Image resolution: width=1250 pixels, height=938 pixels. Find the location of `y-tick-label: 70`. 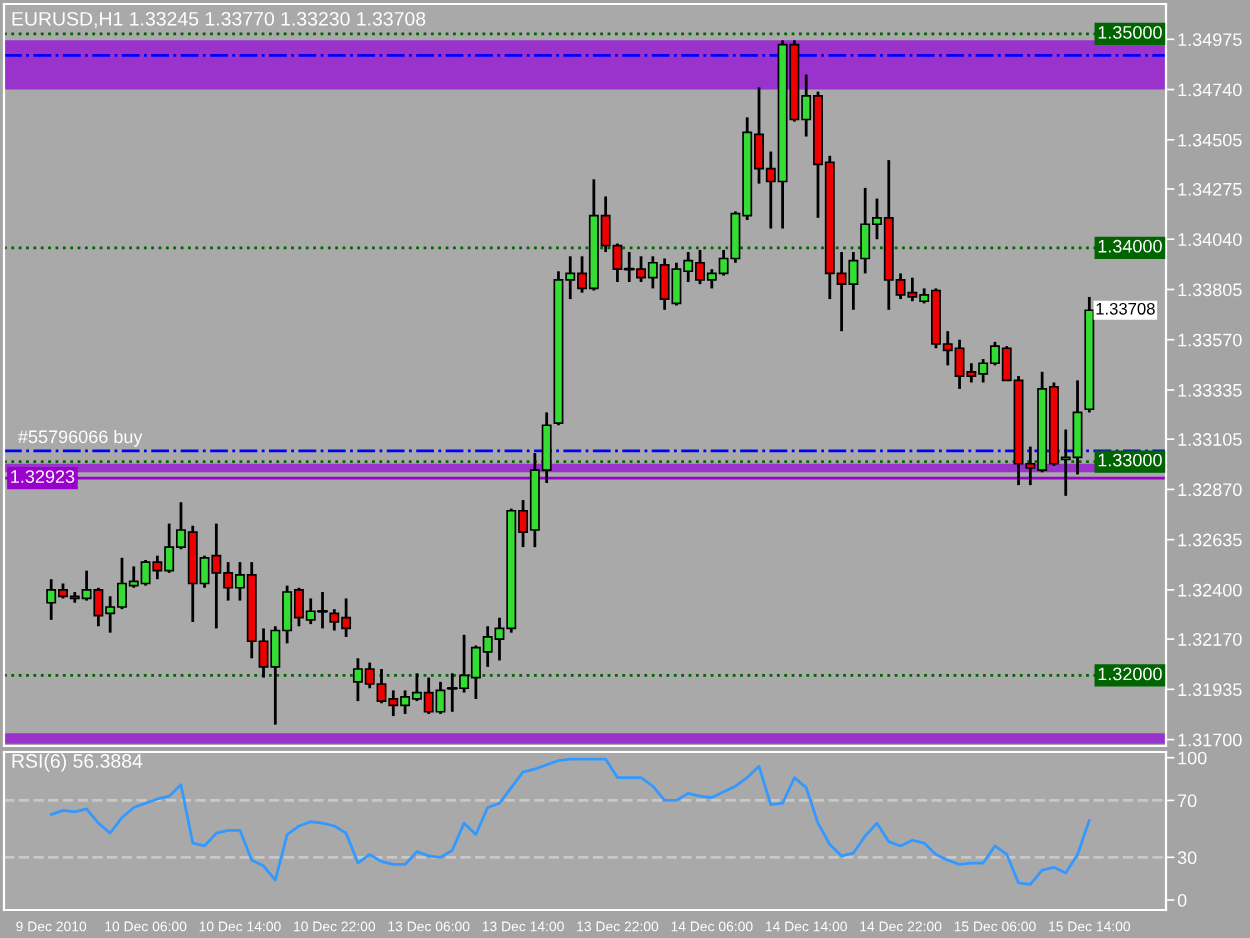

y-tick-label: 70 is located at coordinates (1187, 801).